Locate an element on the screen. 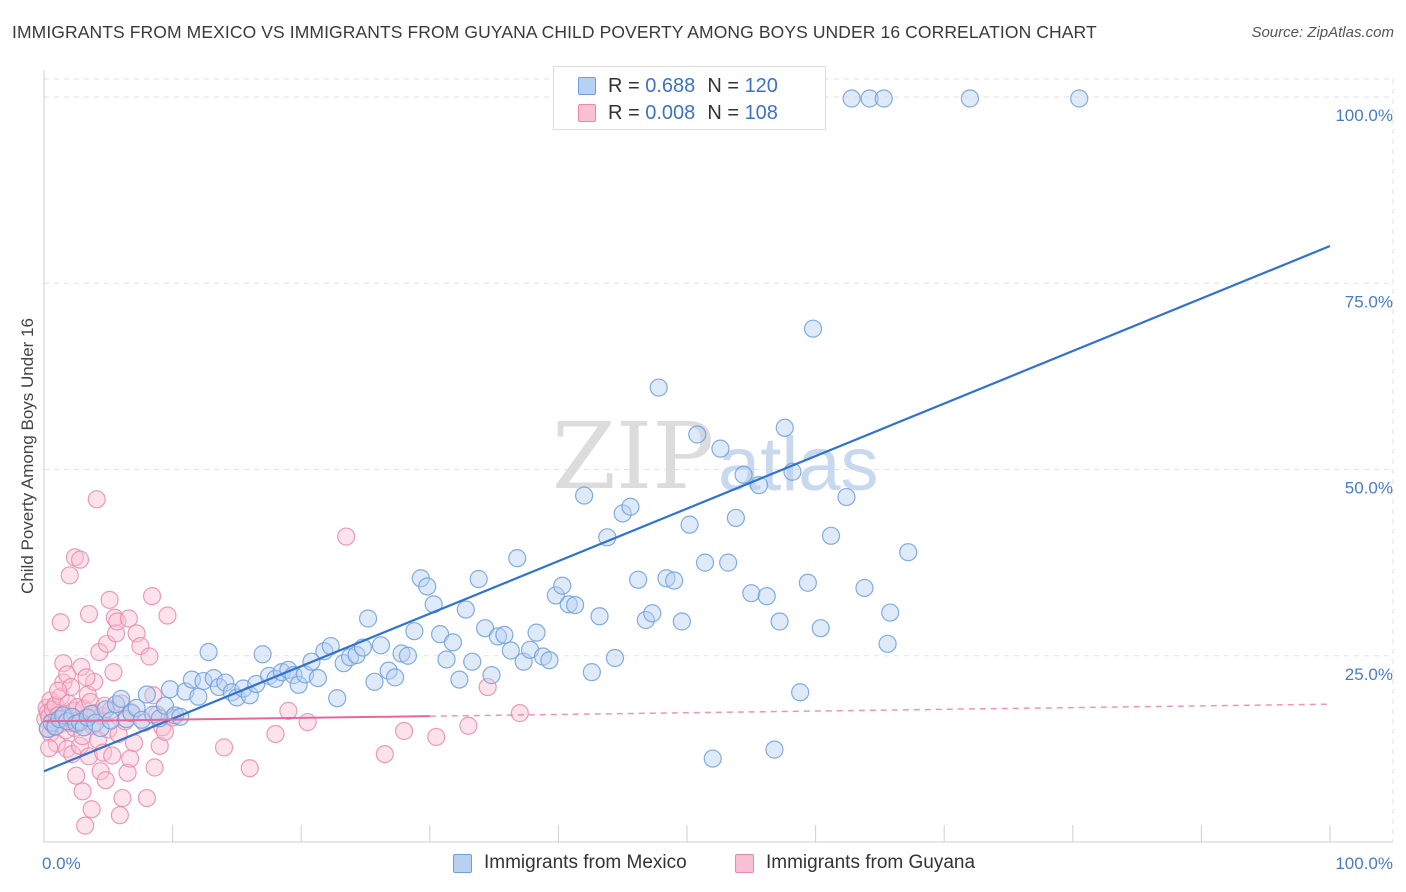 The image size is (1406, 892). x-tick-label-left: 0.0% is located at coordinates (61, 863).